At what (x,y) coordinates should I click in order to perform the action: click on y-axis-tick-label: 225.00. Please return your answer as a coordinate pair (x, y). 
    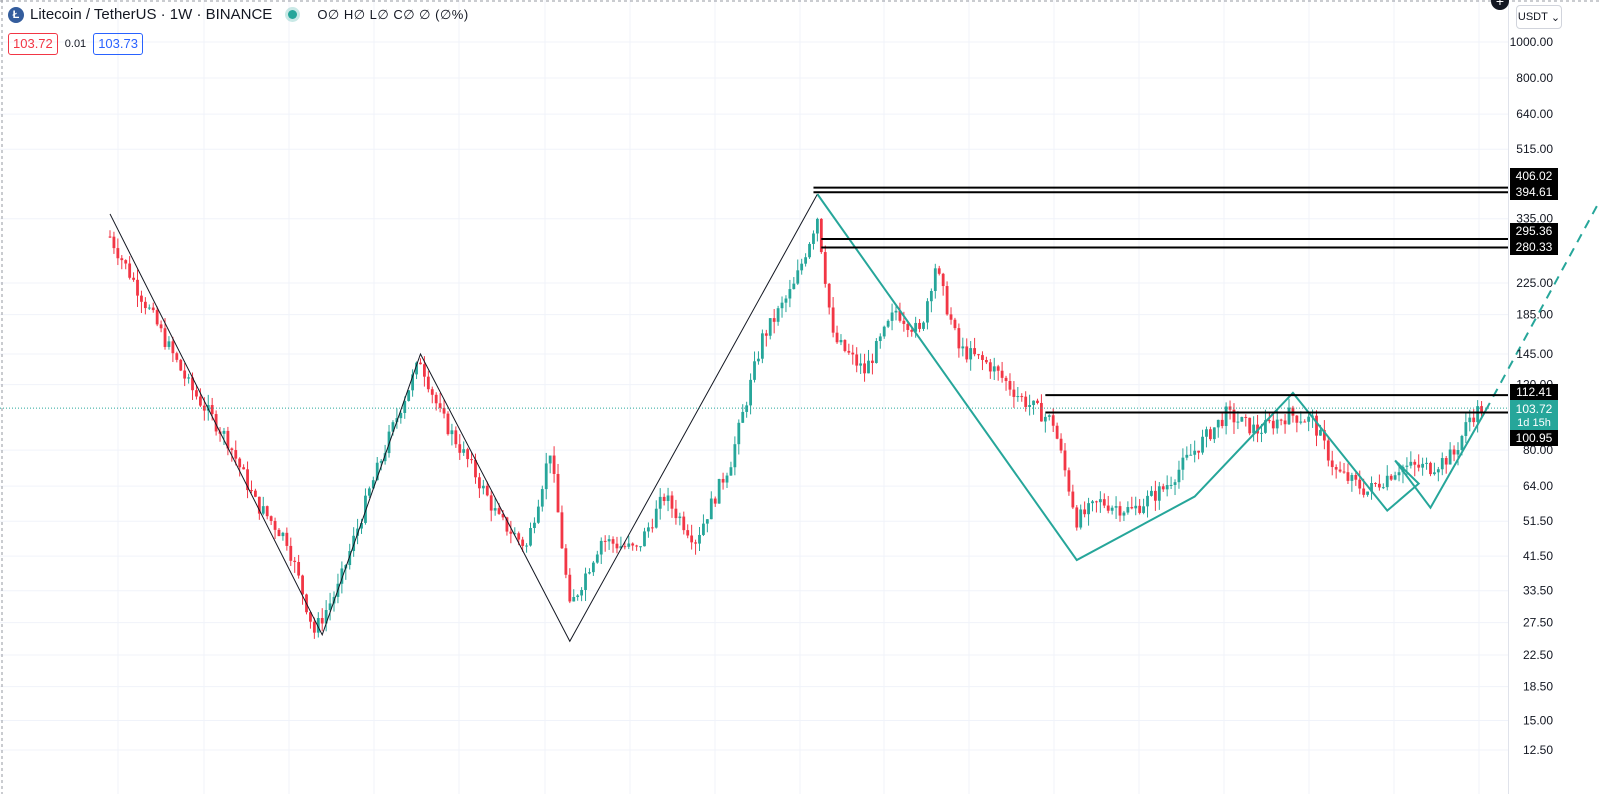
    Looking at the image, I should click on (1534, 283).